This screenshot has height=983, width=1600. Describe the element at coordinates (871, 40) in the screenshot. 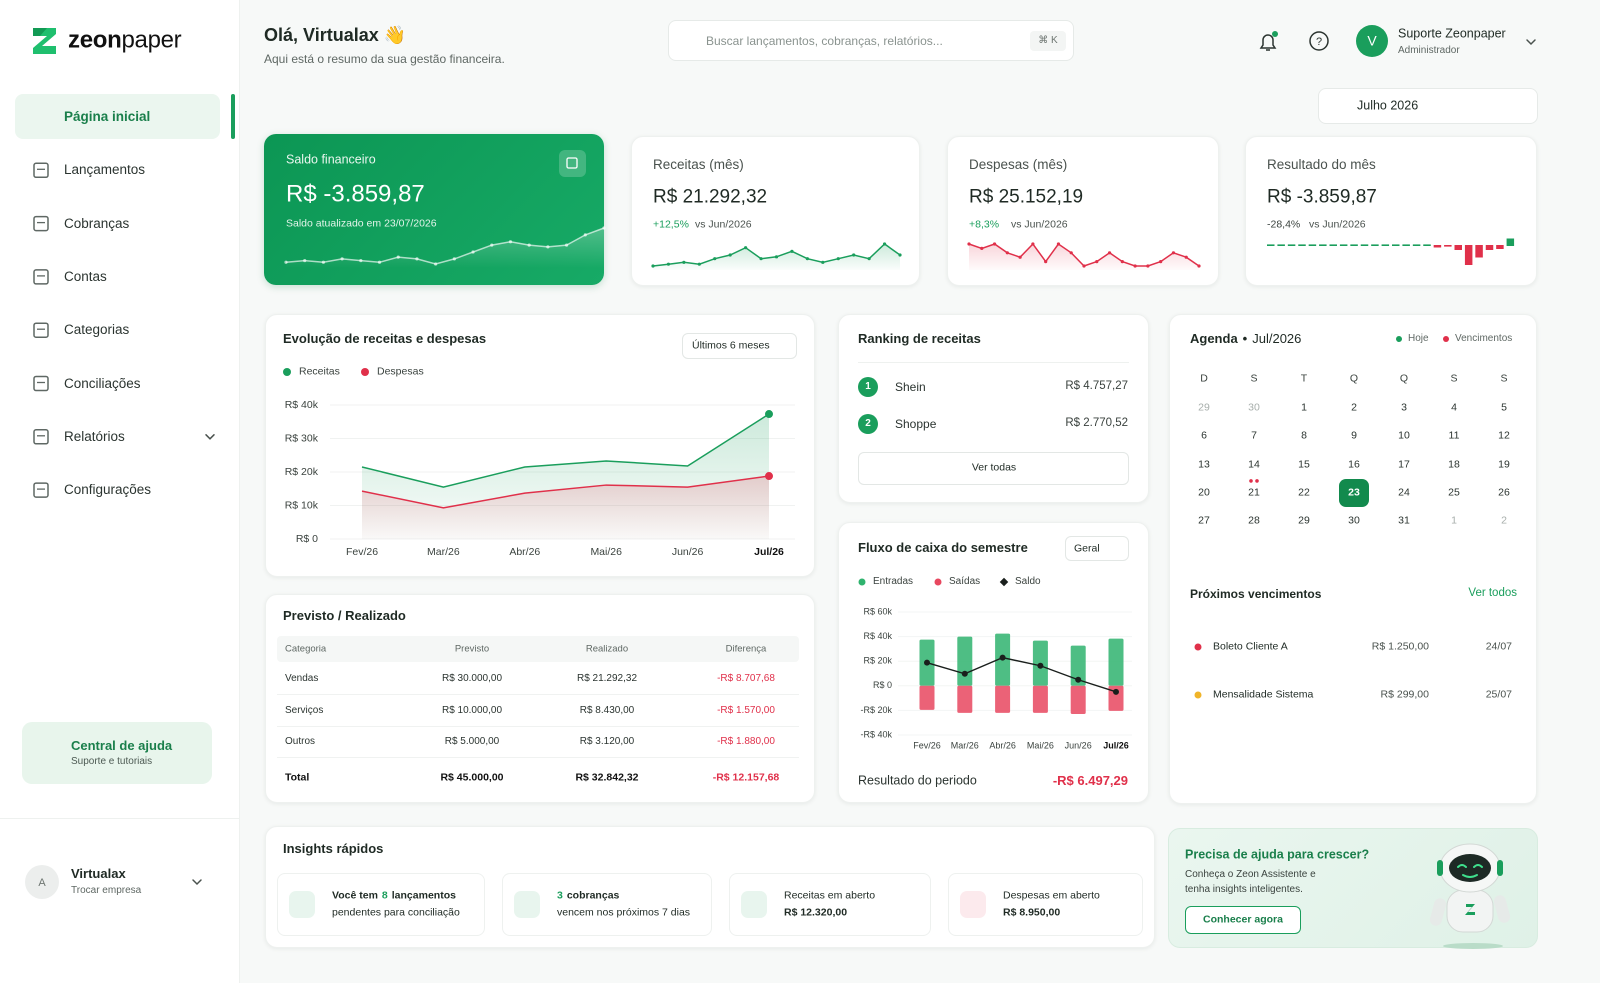

I see `search-box` at that location.